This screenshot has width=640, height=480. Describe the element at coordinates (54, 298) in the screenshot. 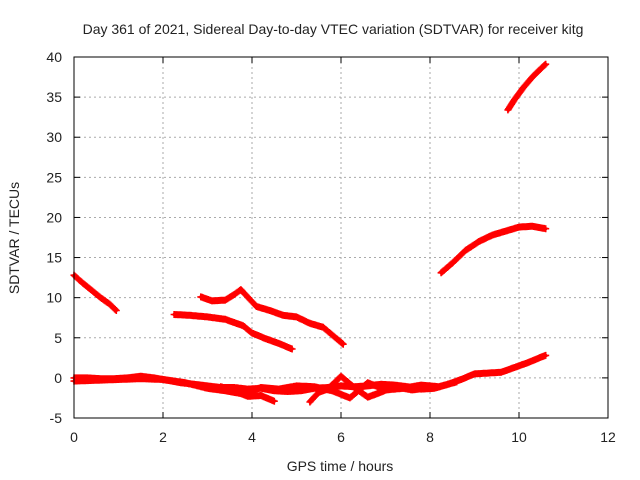

I see `y-tick-label: 10` at that location.